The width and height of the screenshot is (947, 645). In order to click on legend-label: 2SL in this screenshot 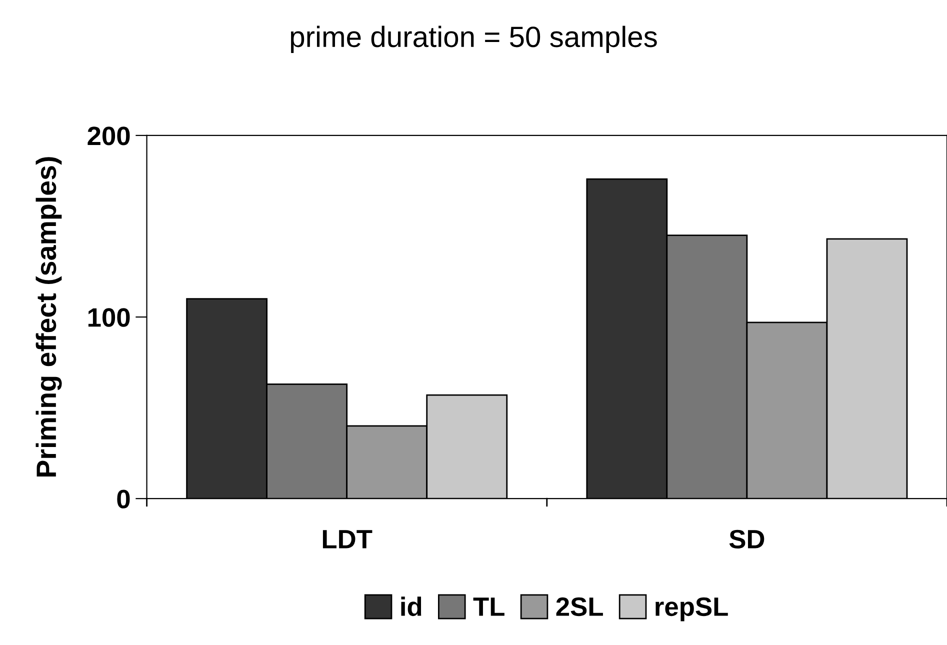, I will do `click(579, 606)`.